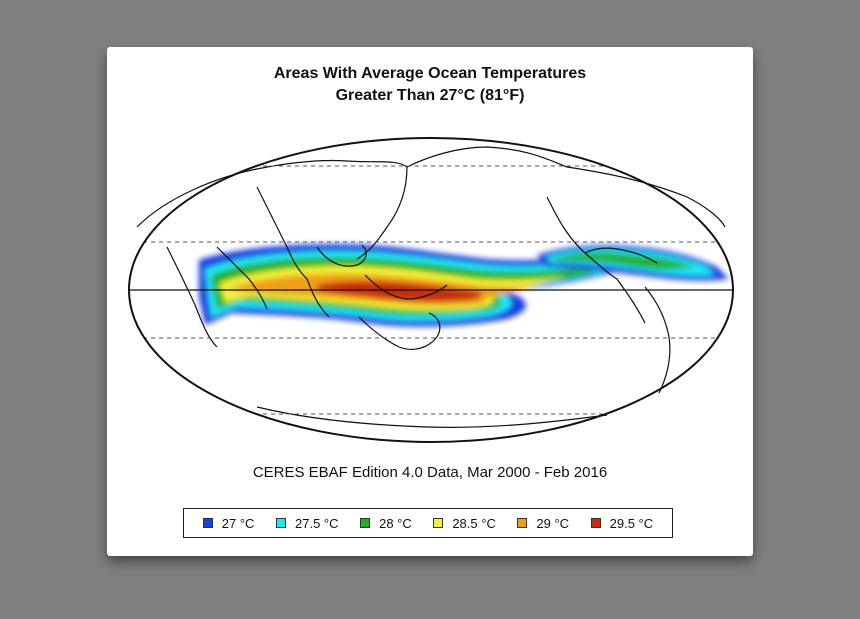  Describe the element at coordinates (631, 523) in the screenshot. I see `legend-label: 29.5 °C` at that location.